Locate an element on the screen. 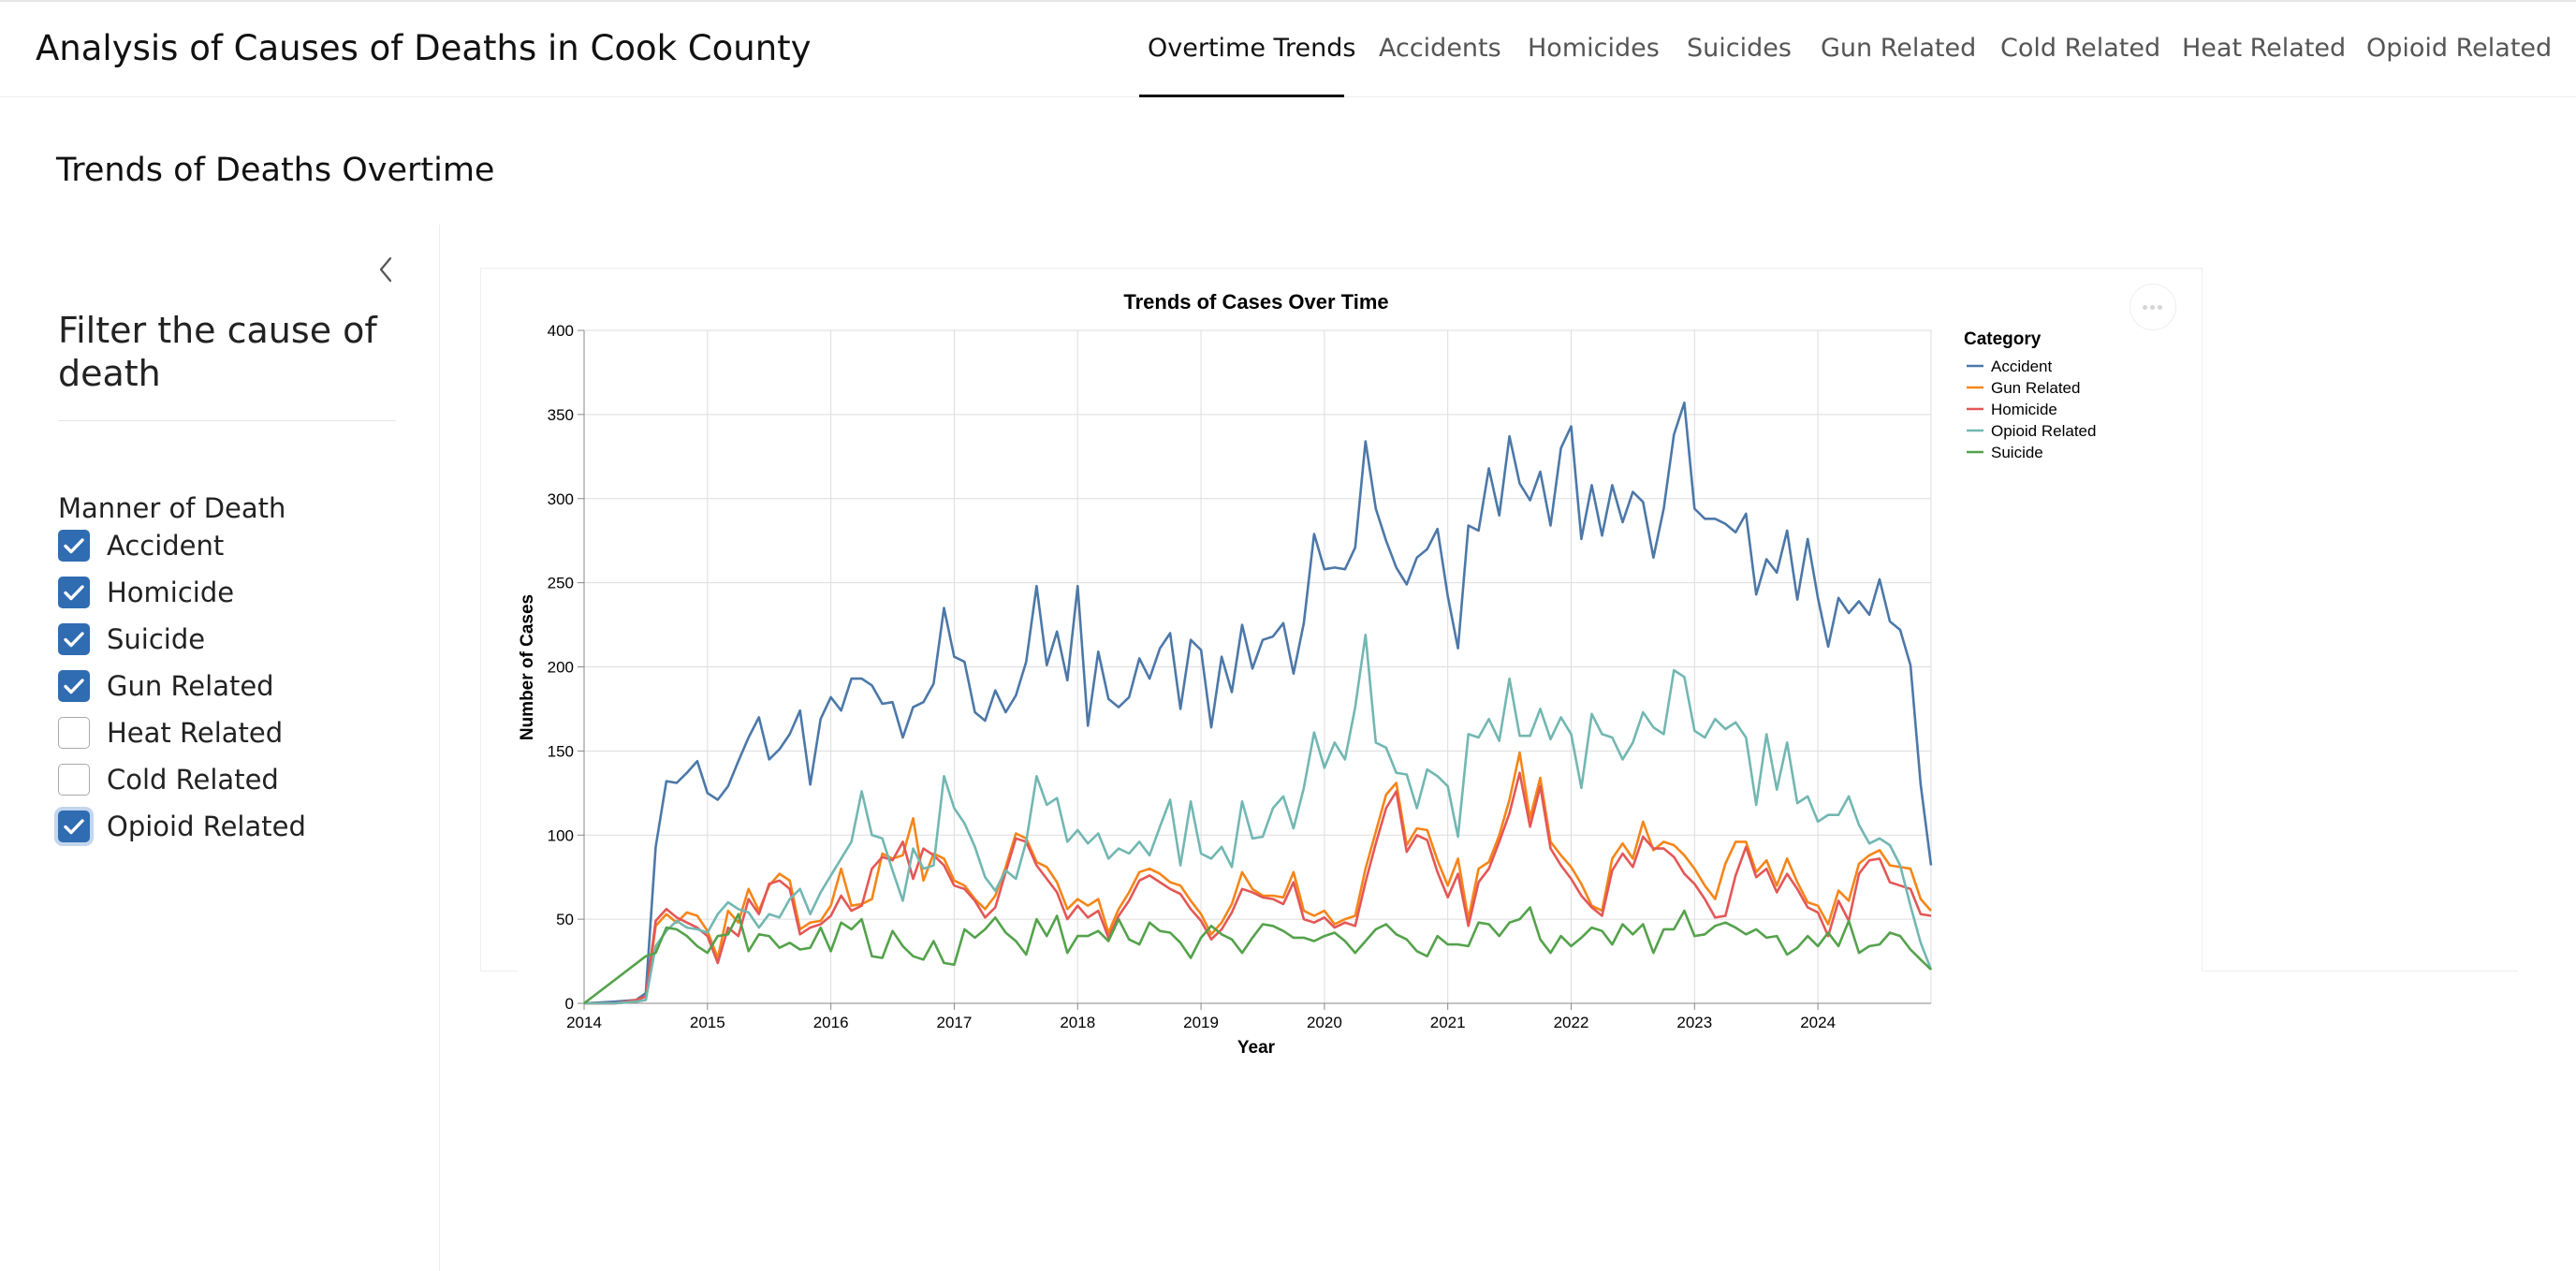  chart-title: Trends of Cases Over Time is located at coordinates (1255, 302).